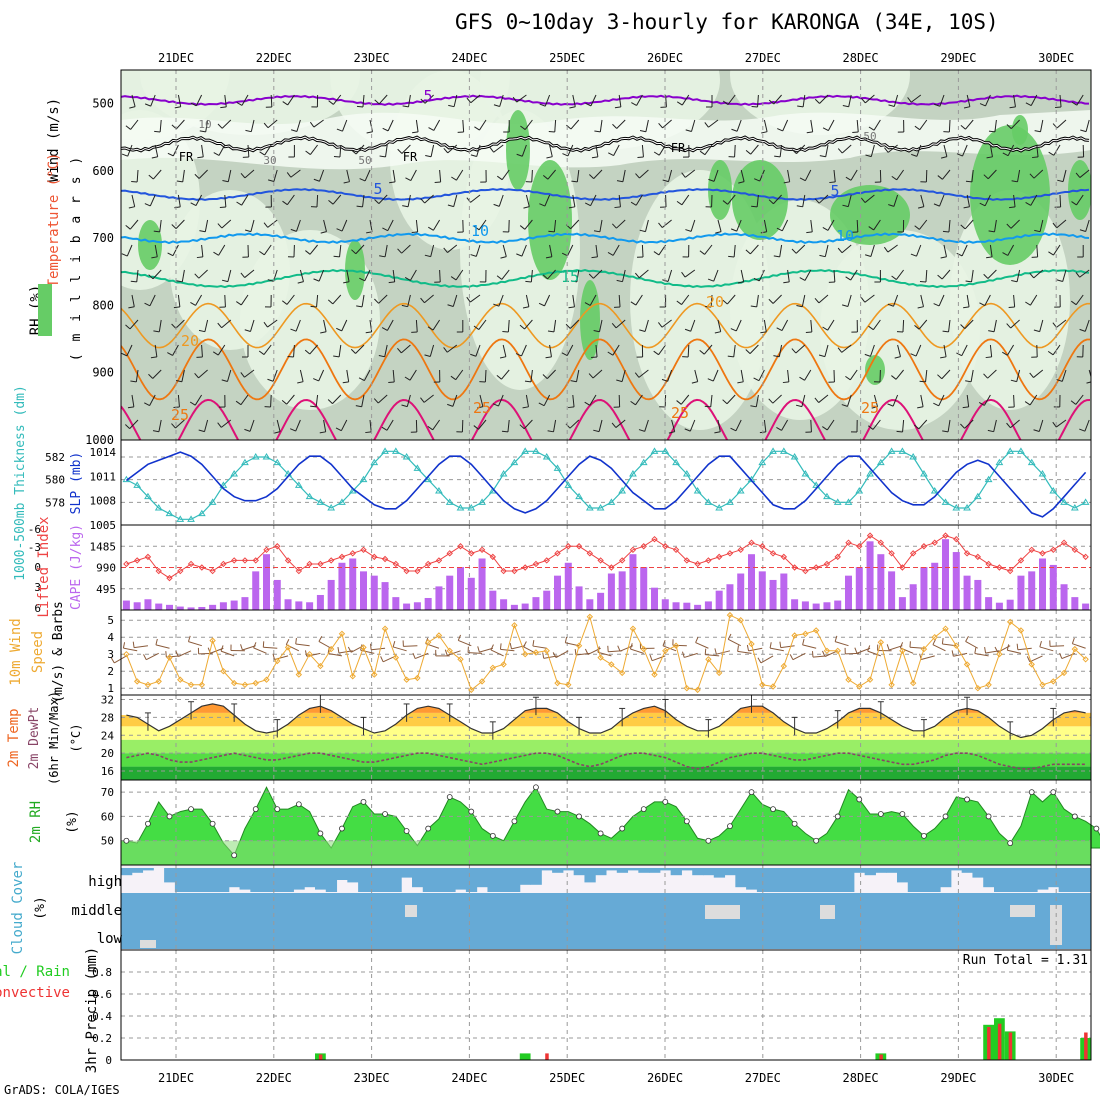 Image resolution: width=1100 pixels, height=1104 pixels. What do you see at coordinates (176, 1078) in the screenshot?
I see `date-label-bottom: 21DEC` at bounding box center [176, 1078].